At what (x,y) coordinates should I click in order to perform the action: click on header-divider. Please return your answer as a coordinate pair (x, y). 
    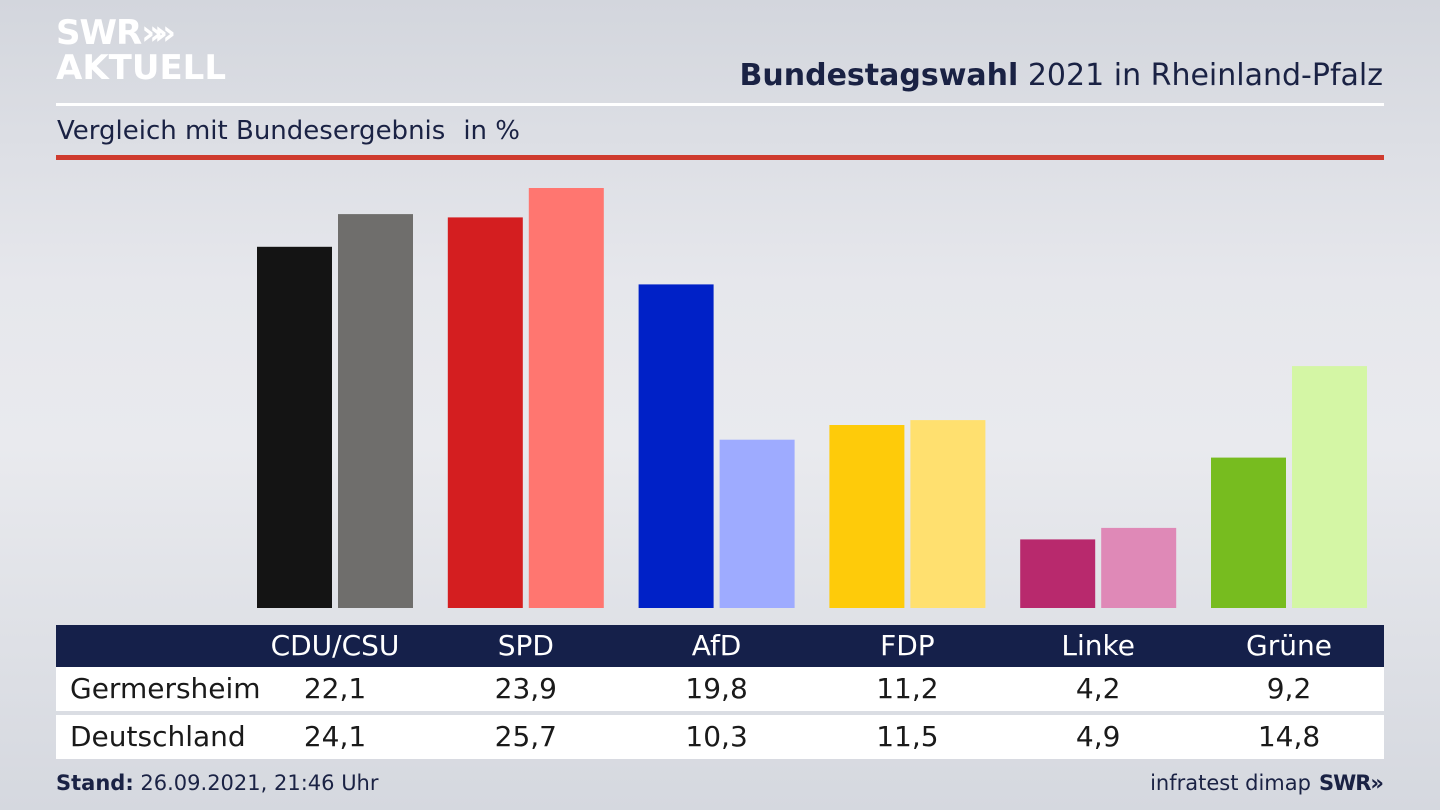
    Looking at the image, I should click on (720, 104).